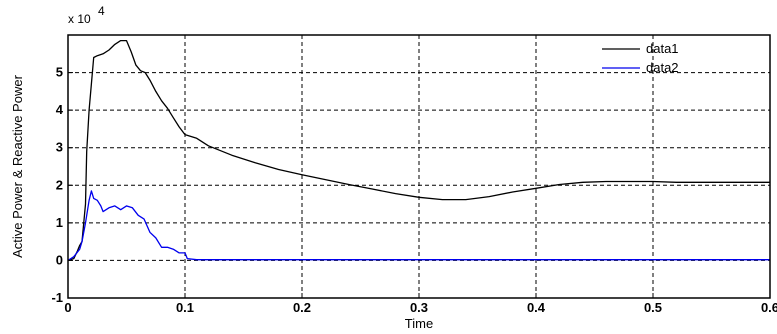 The image size is (777, 334). I want to click on legend-label-data2: data2, so click(662, 67).